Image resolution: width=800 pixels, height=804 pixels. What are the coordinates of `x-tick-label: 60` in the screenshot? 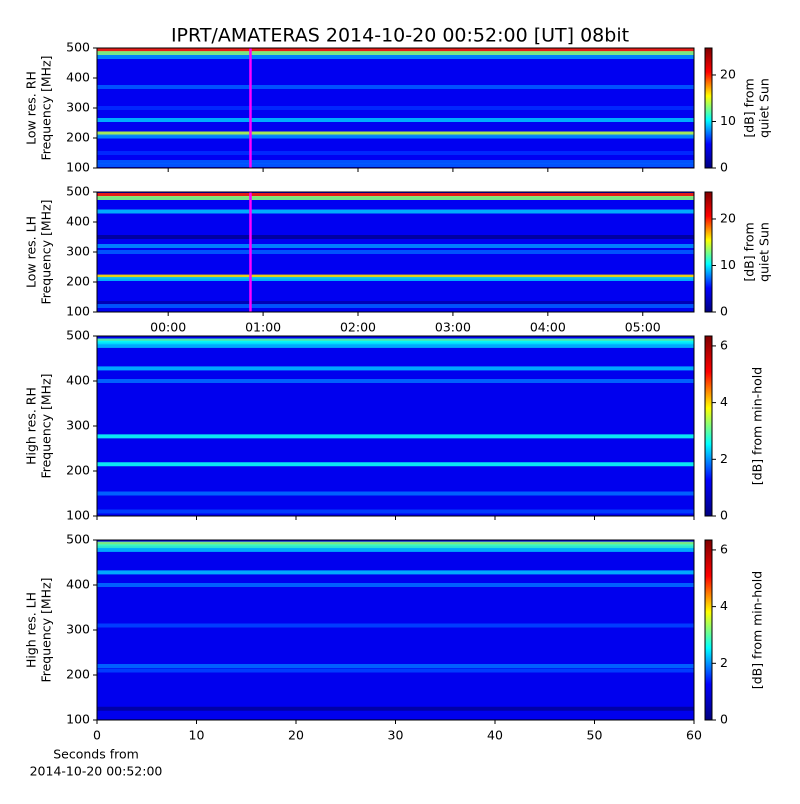 It's located at (694, 735).